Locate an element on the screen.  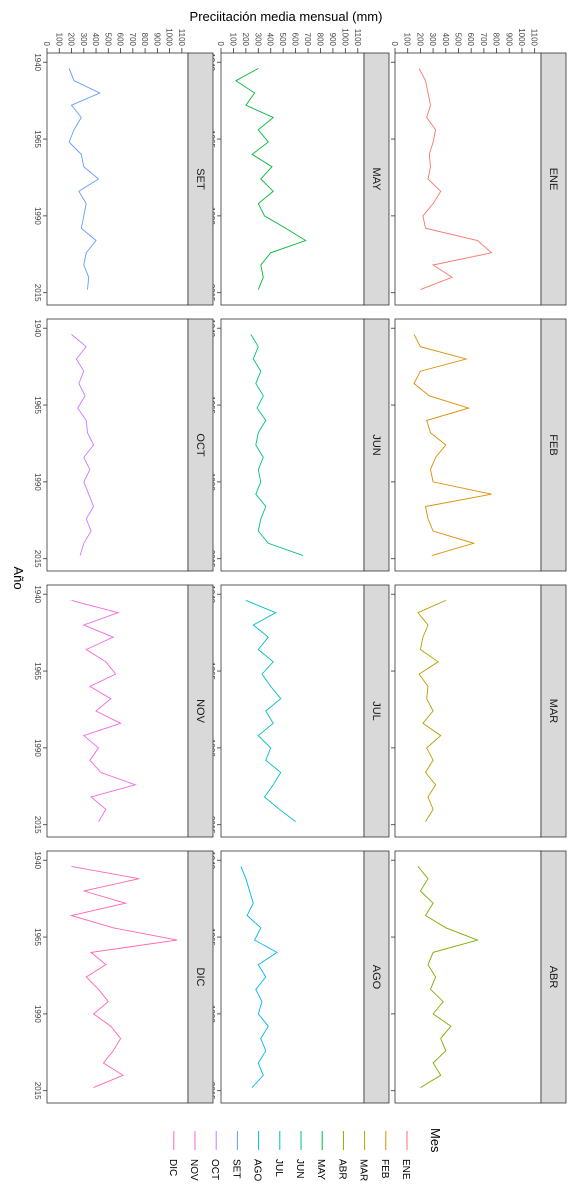
x-axis-title: Año is located at coordinates (18, 577).